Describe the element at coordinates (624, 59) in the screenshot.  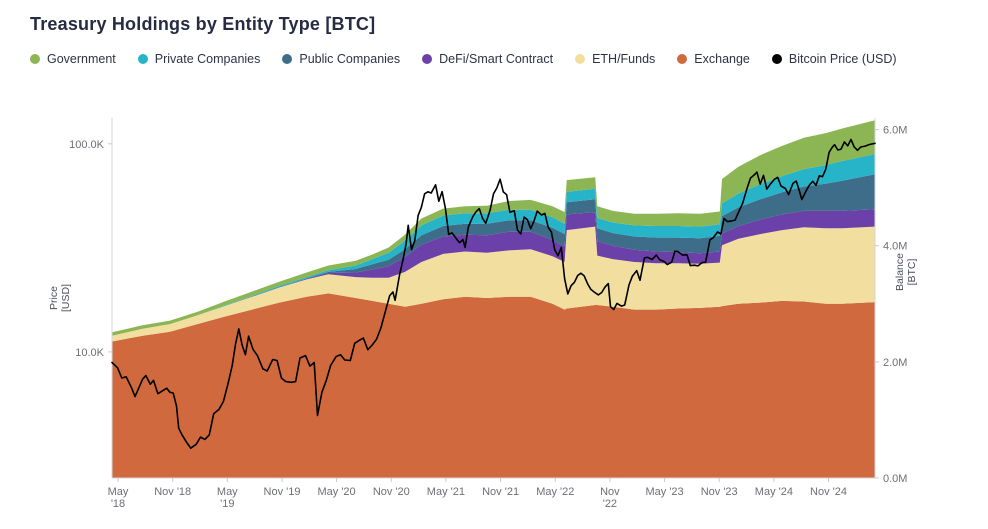
I see `legend-label: ETH/Funds` at that location.